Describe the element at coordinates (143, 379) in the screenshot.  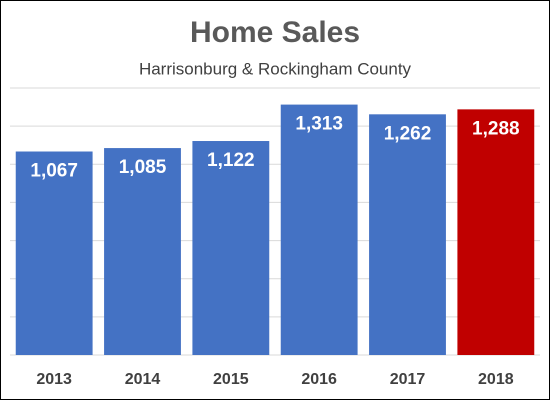
I see `x-tick-label: 2014` at that location.